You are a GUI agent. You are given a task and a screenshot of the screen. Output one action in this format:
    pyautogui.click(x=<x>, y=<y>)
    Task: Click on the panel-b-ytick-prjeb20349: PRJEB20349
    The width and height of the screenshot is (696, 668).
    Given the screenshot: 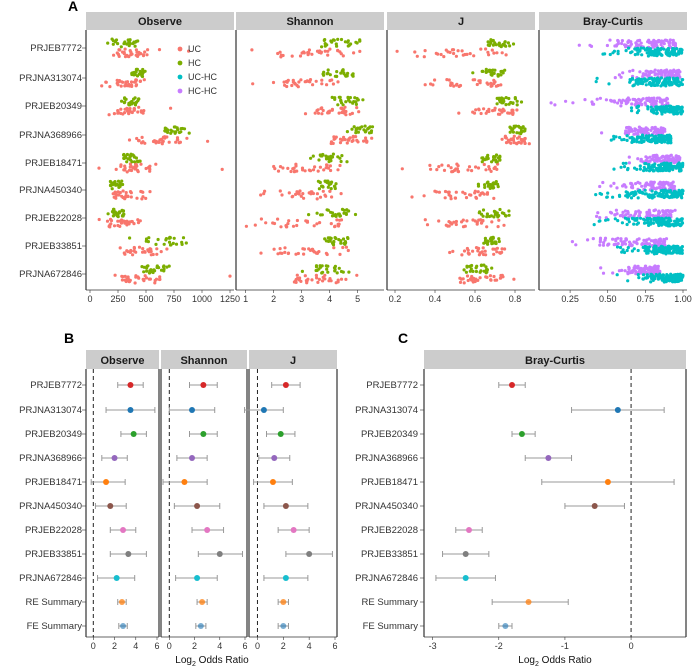 What is the action you would take?
    pyautogui.click(x=53, y=434)
    